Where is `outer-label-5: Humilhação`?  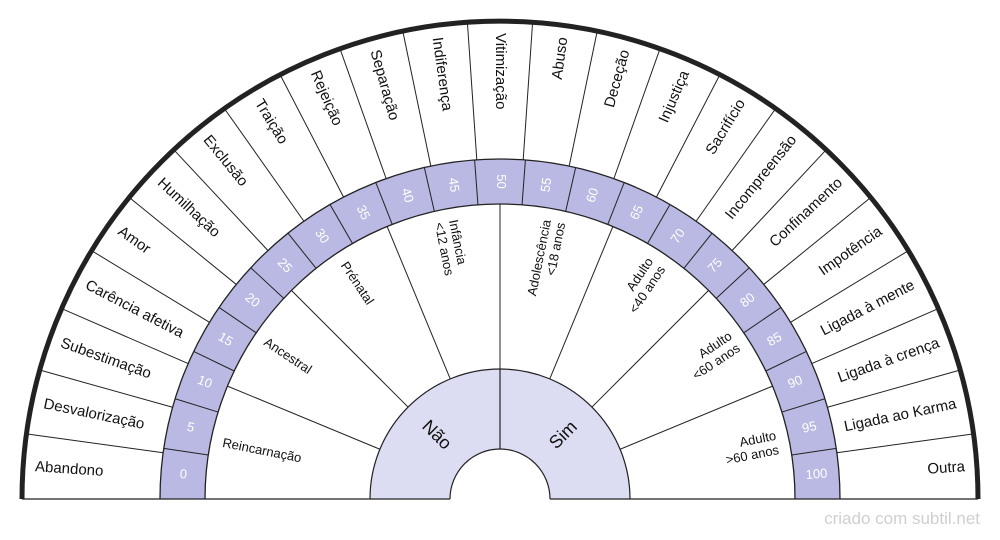
outer-label-5: Humilhação is located at coordinates (188, 207).